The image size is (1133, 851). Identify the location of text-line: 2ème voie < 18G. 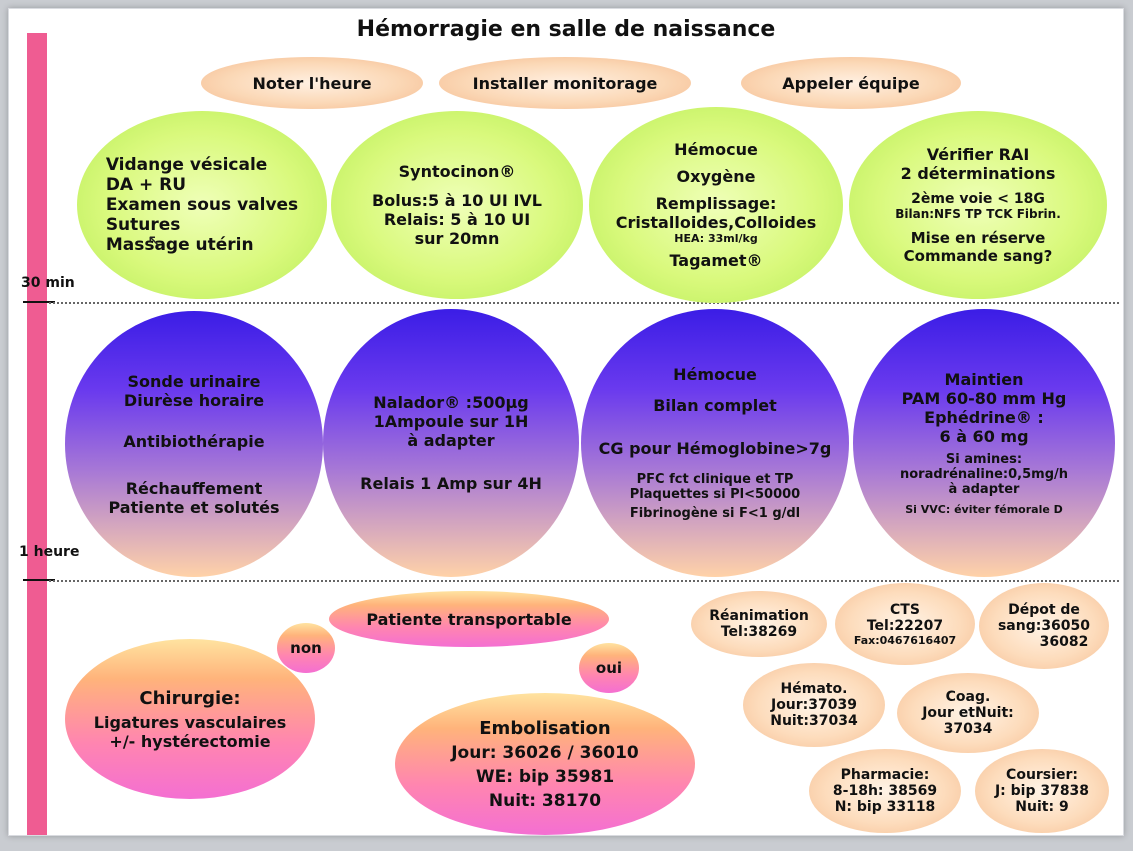
(978, 199).